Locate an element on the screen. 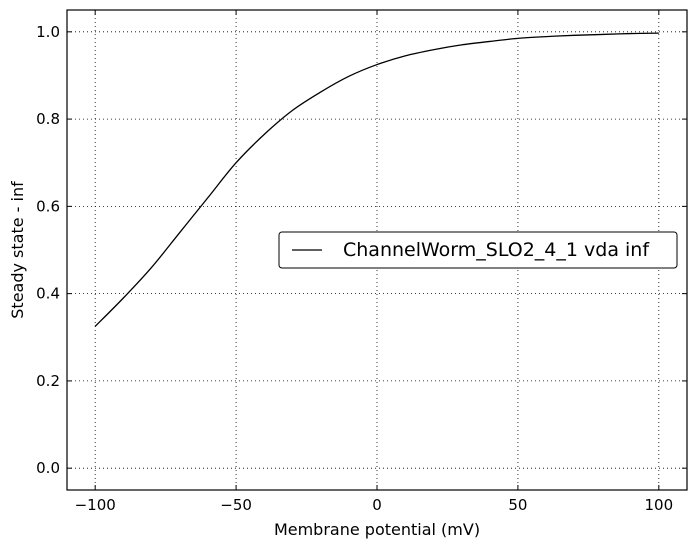  y-tick-label: 0.8 is located at coordinates (48, 119).